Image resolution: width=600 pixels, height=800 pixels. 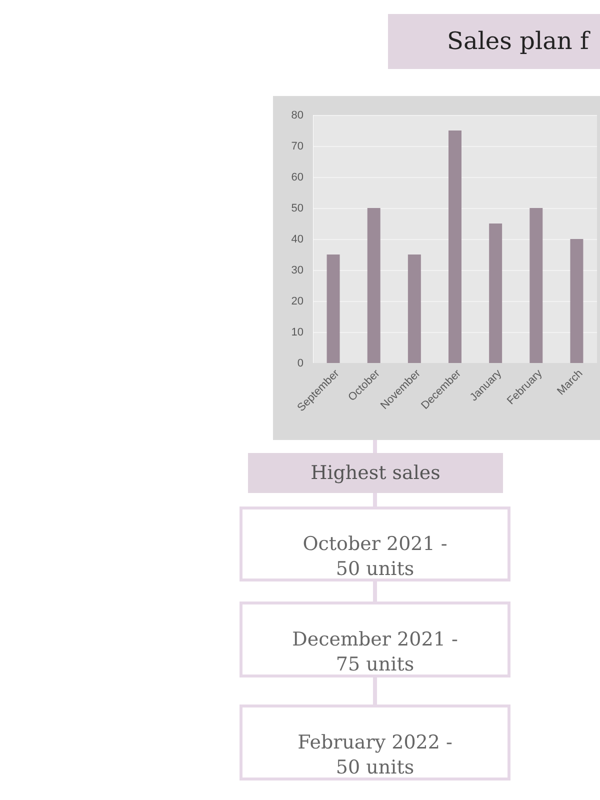 What do you see at coordinates (297, 270) in the screenshot?
I see `y-tick-label: 30` at bounding box center [297, 270].